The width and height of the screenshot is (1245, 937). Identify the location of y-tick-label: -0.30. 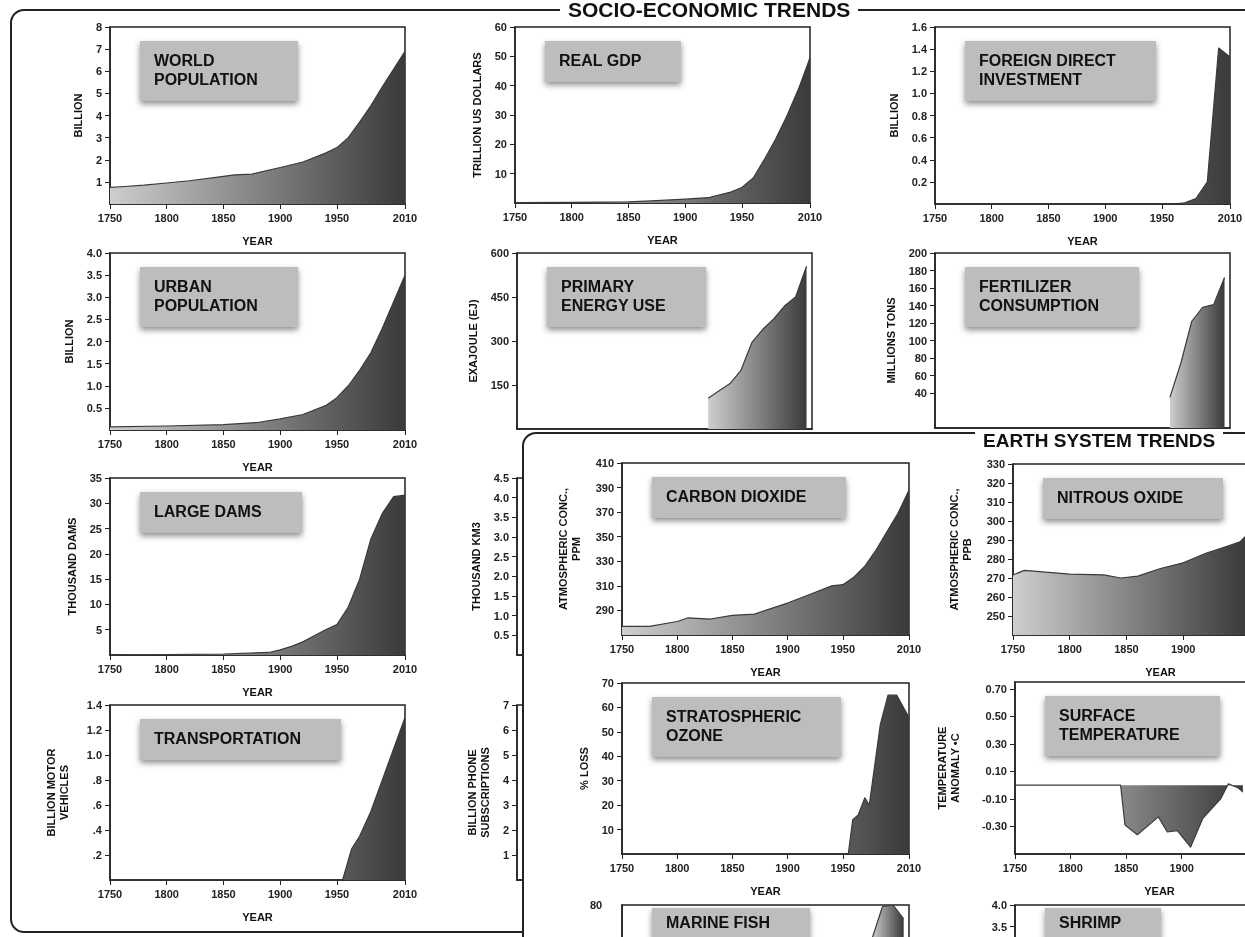
(994, 826).